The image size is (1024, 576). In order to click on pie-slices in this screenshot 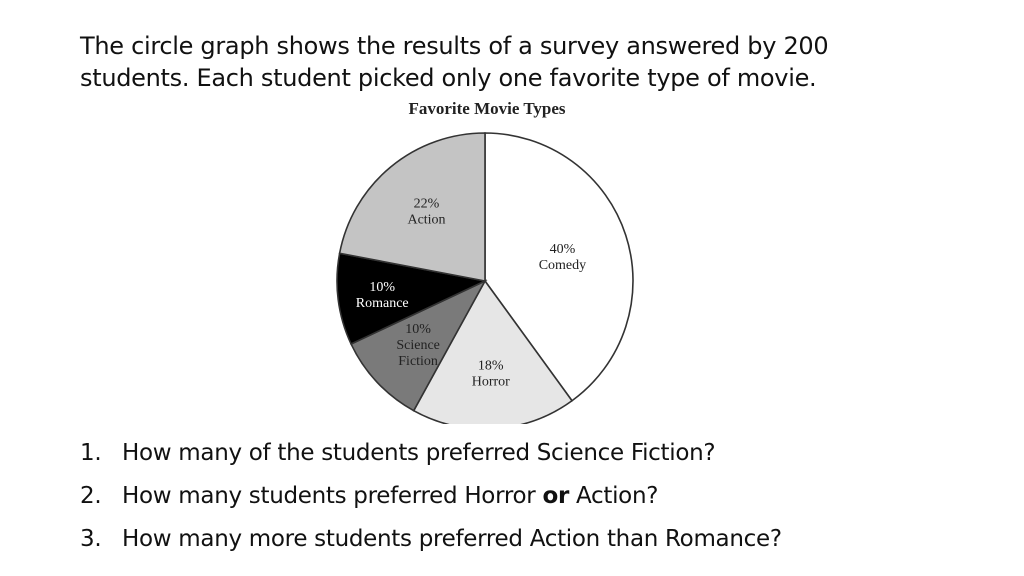, I will do `click(485, 278)`.